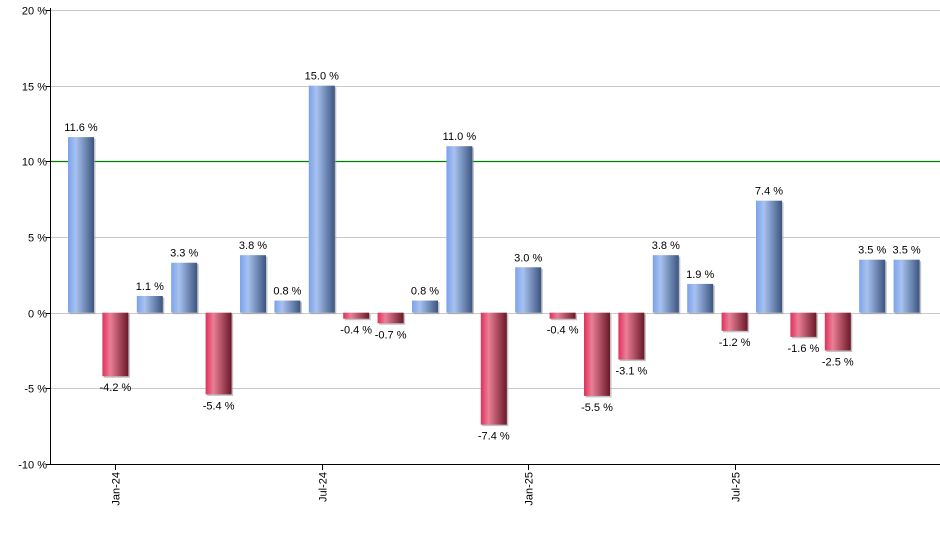 The image size is (940, 555). Describe the element at coordinates (37, 239) in the screenshot. I see `y-tick-label: 5 %` at that location.